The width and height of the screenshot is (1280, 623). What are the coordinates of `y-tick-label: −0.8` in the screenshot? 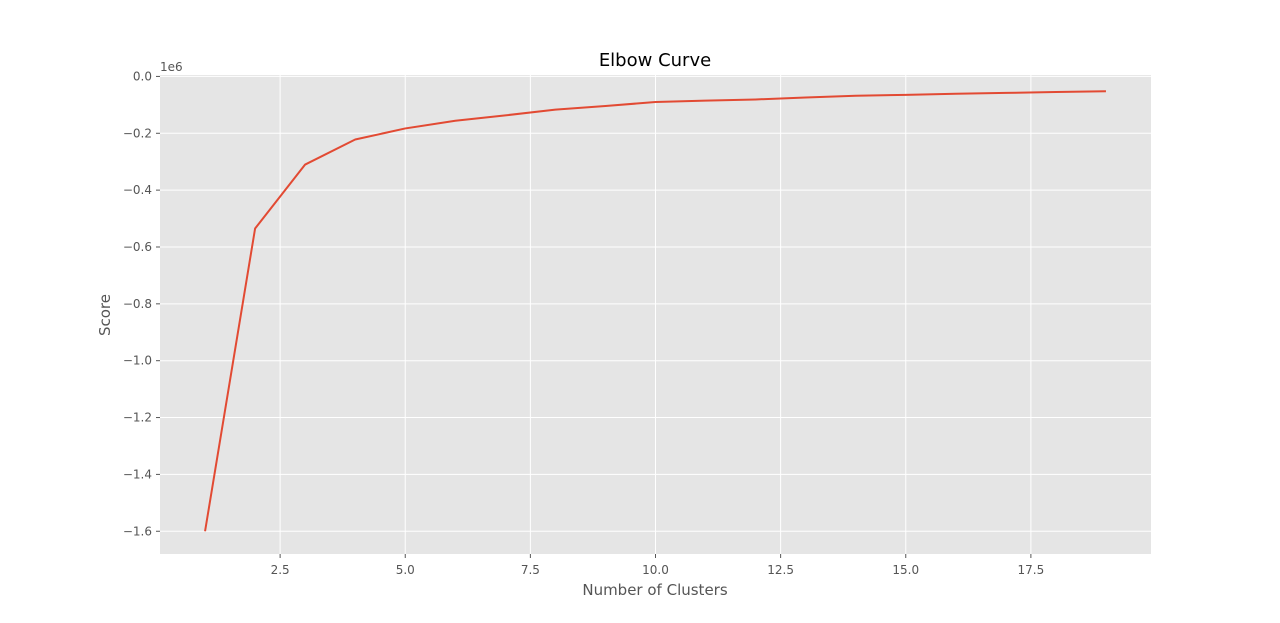 It's located at (137, 304).